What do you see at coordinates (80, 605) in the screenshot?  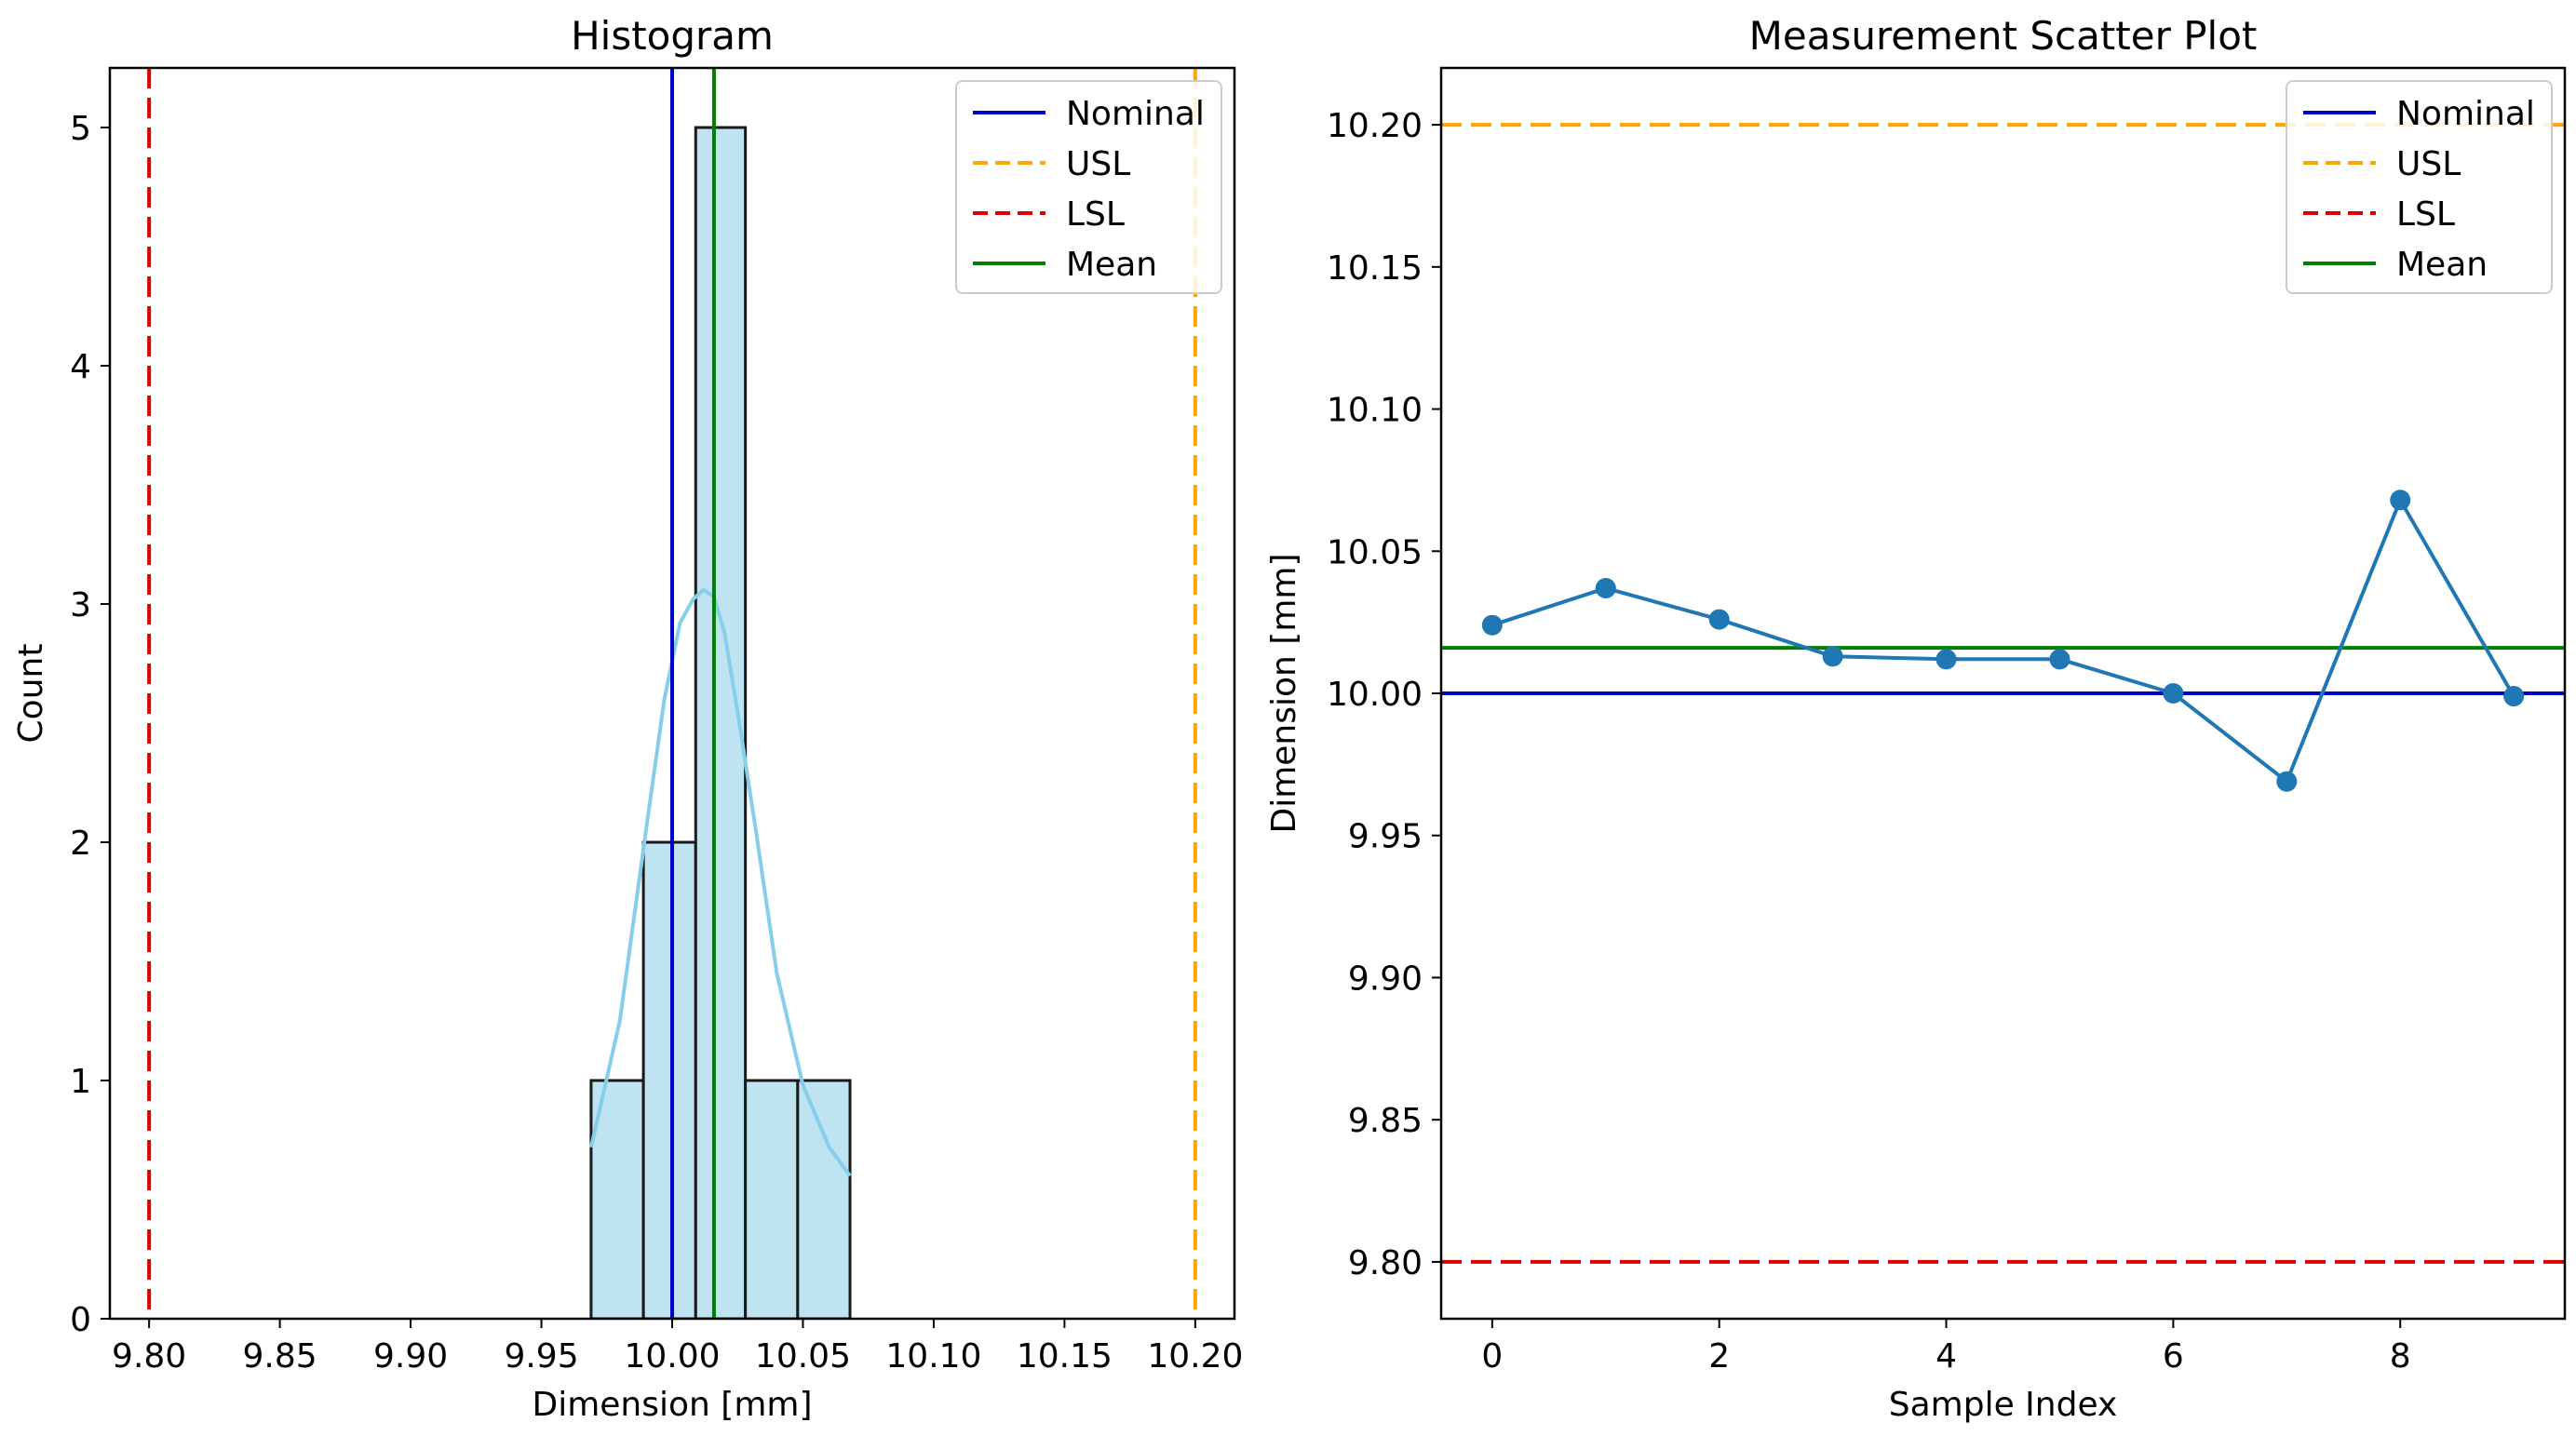 I see `y-tick-label: 3` at bounding box center [80, 605].